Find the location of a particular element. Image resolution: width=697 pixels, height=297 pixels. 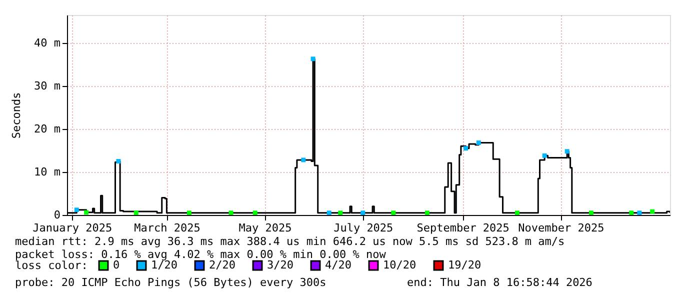

legend-label: 0 is located at coordinates (116, 265).